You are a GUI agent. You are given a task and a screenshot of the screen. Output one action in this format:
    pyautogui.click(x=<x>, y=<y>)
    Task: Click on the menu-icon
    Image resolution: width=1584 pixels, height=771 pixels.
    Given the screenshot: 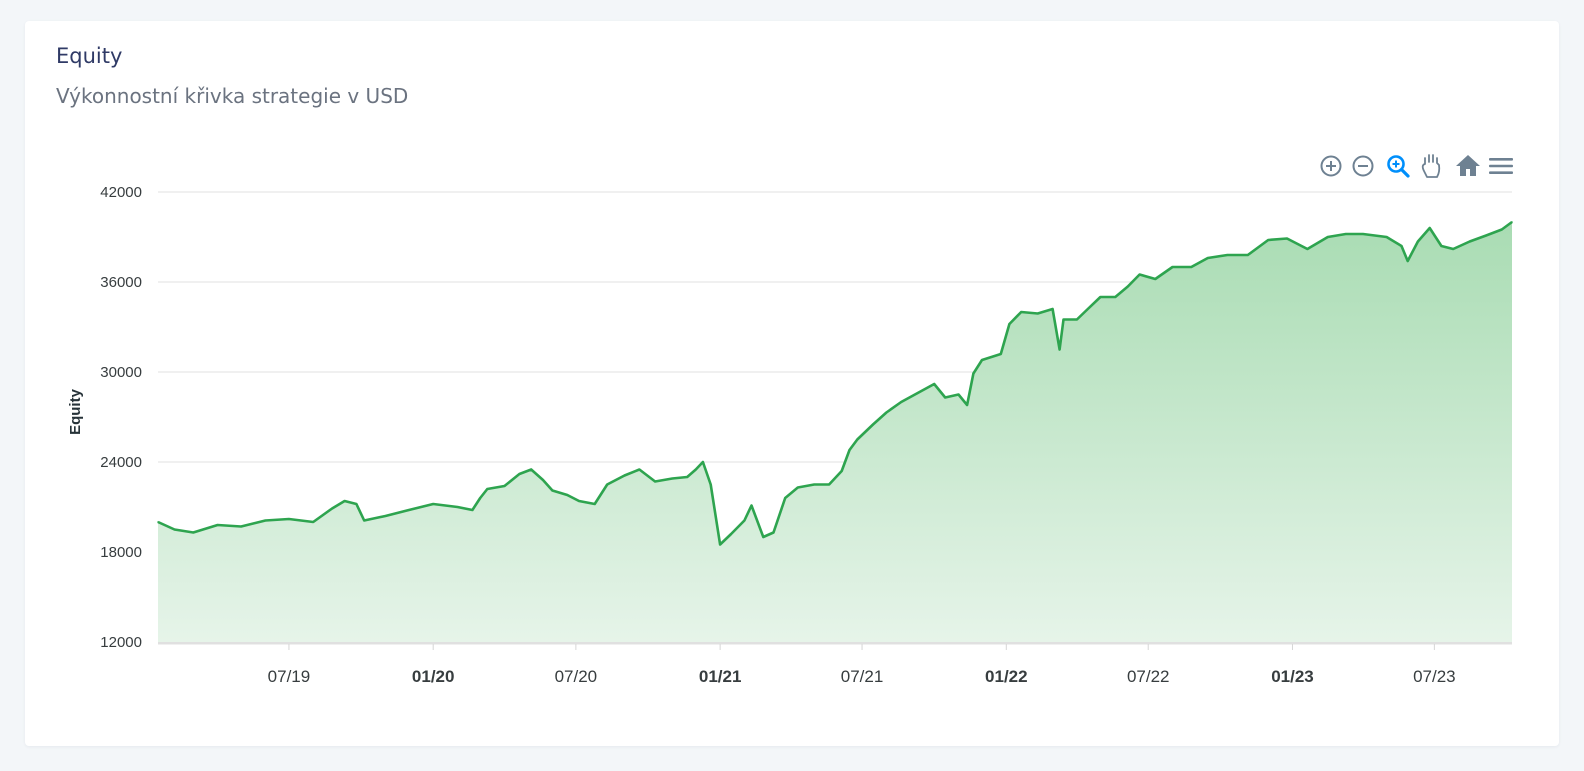 What is the action you would take?
    pyautogui.click(x=1501, y=166)
    